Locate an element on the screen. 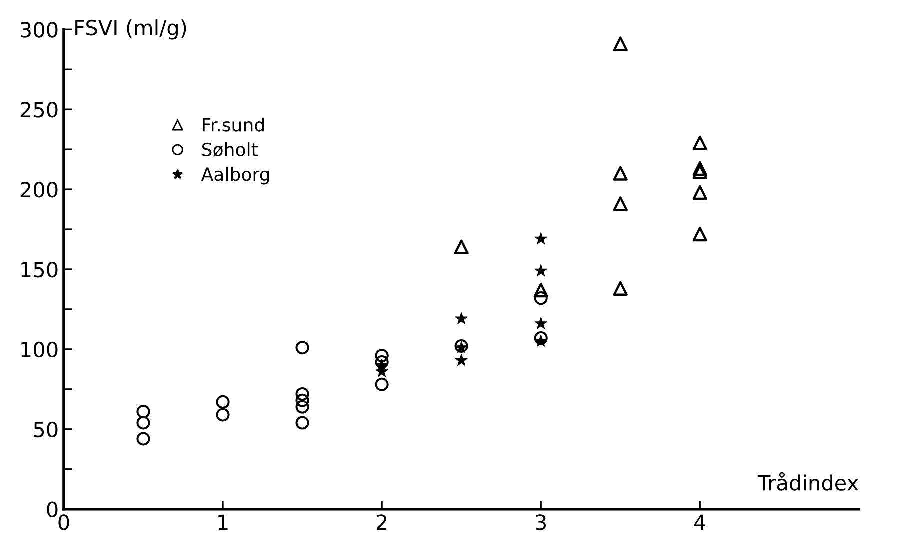 The width and height of the screenshot is (914, 539). legend-label: Aalborg is located at coordinates (235, 176).